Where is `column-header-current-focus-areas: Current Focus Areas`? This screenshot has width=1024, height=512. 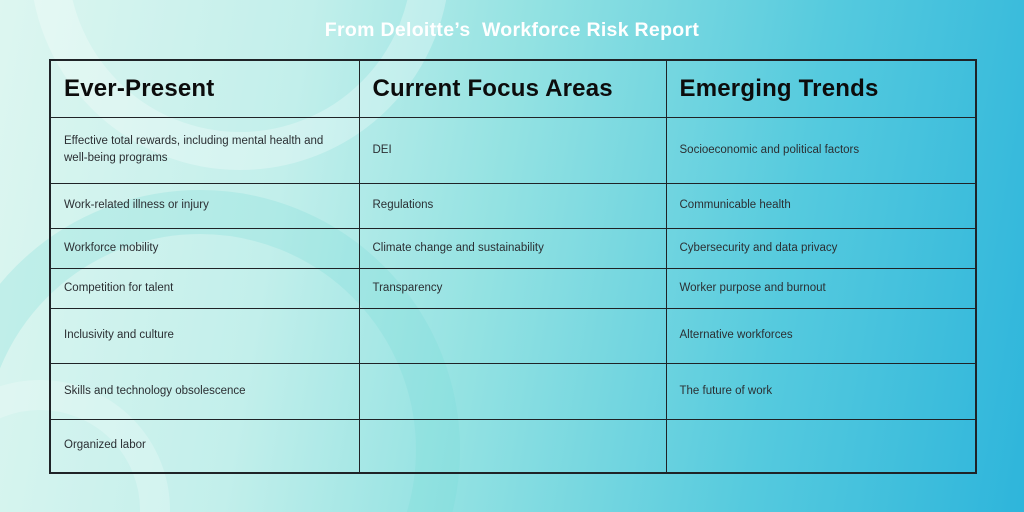 column-header-current-focus-areas: Current Focus Areas is located at coordinates (512, 88).